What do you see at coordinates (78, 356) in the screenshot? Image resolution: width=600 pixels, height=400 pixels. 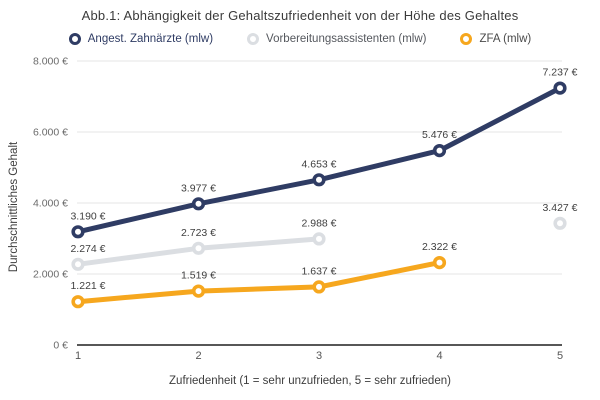 I see `x-tick-label: 1` at bounding box center [78, 356].